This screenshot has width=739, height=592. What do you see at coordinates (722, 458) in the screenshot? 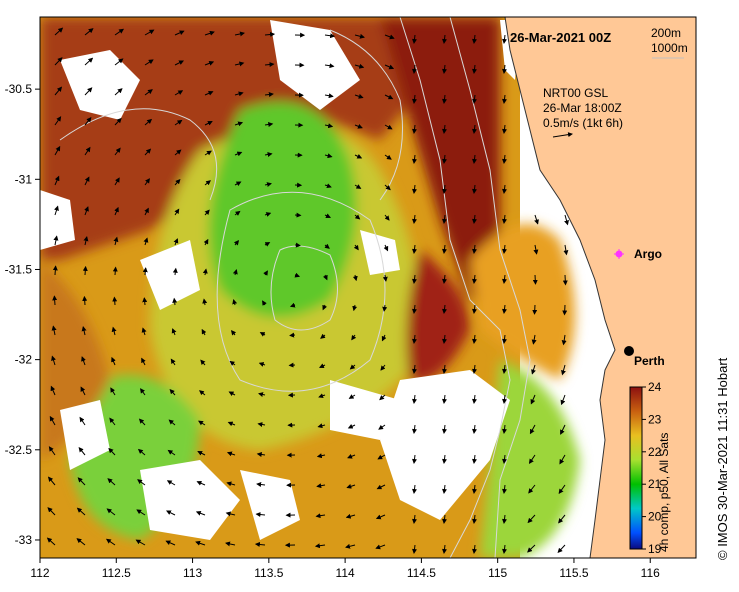
I see `credit-text: © IMOS 30-Mar-2021 11:31 Hobart` at bounding box center [722, 458].